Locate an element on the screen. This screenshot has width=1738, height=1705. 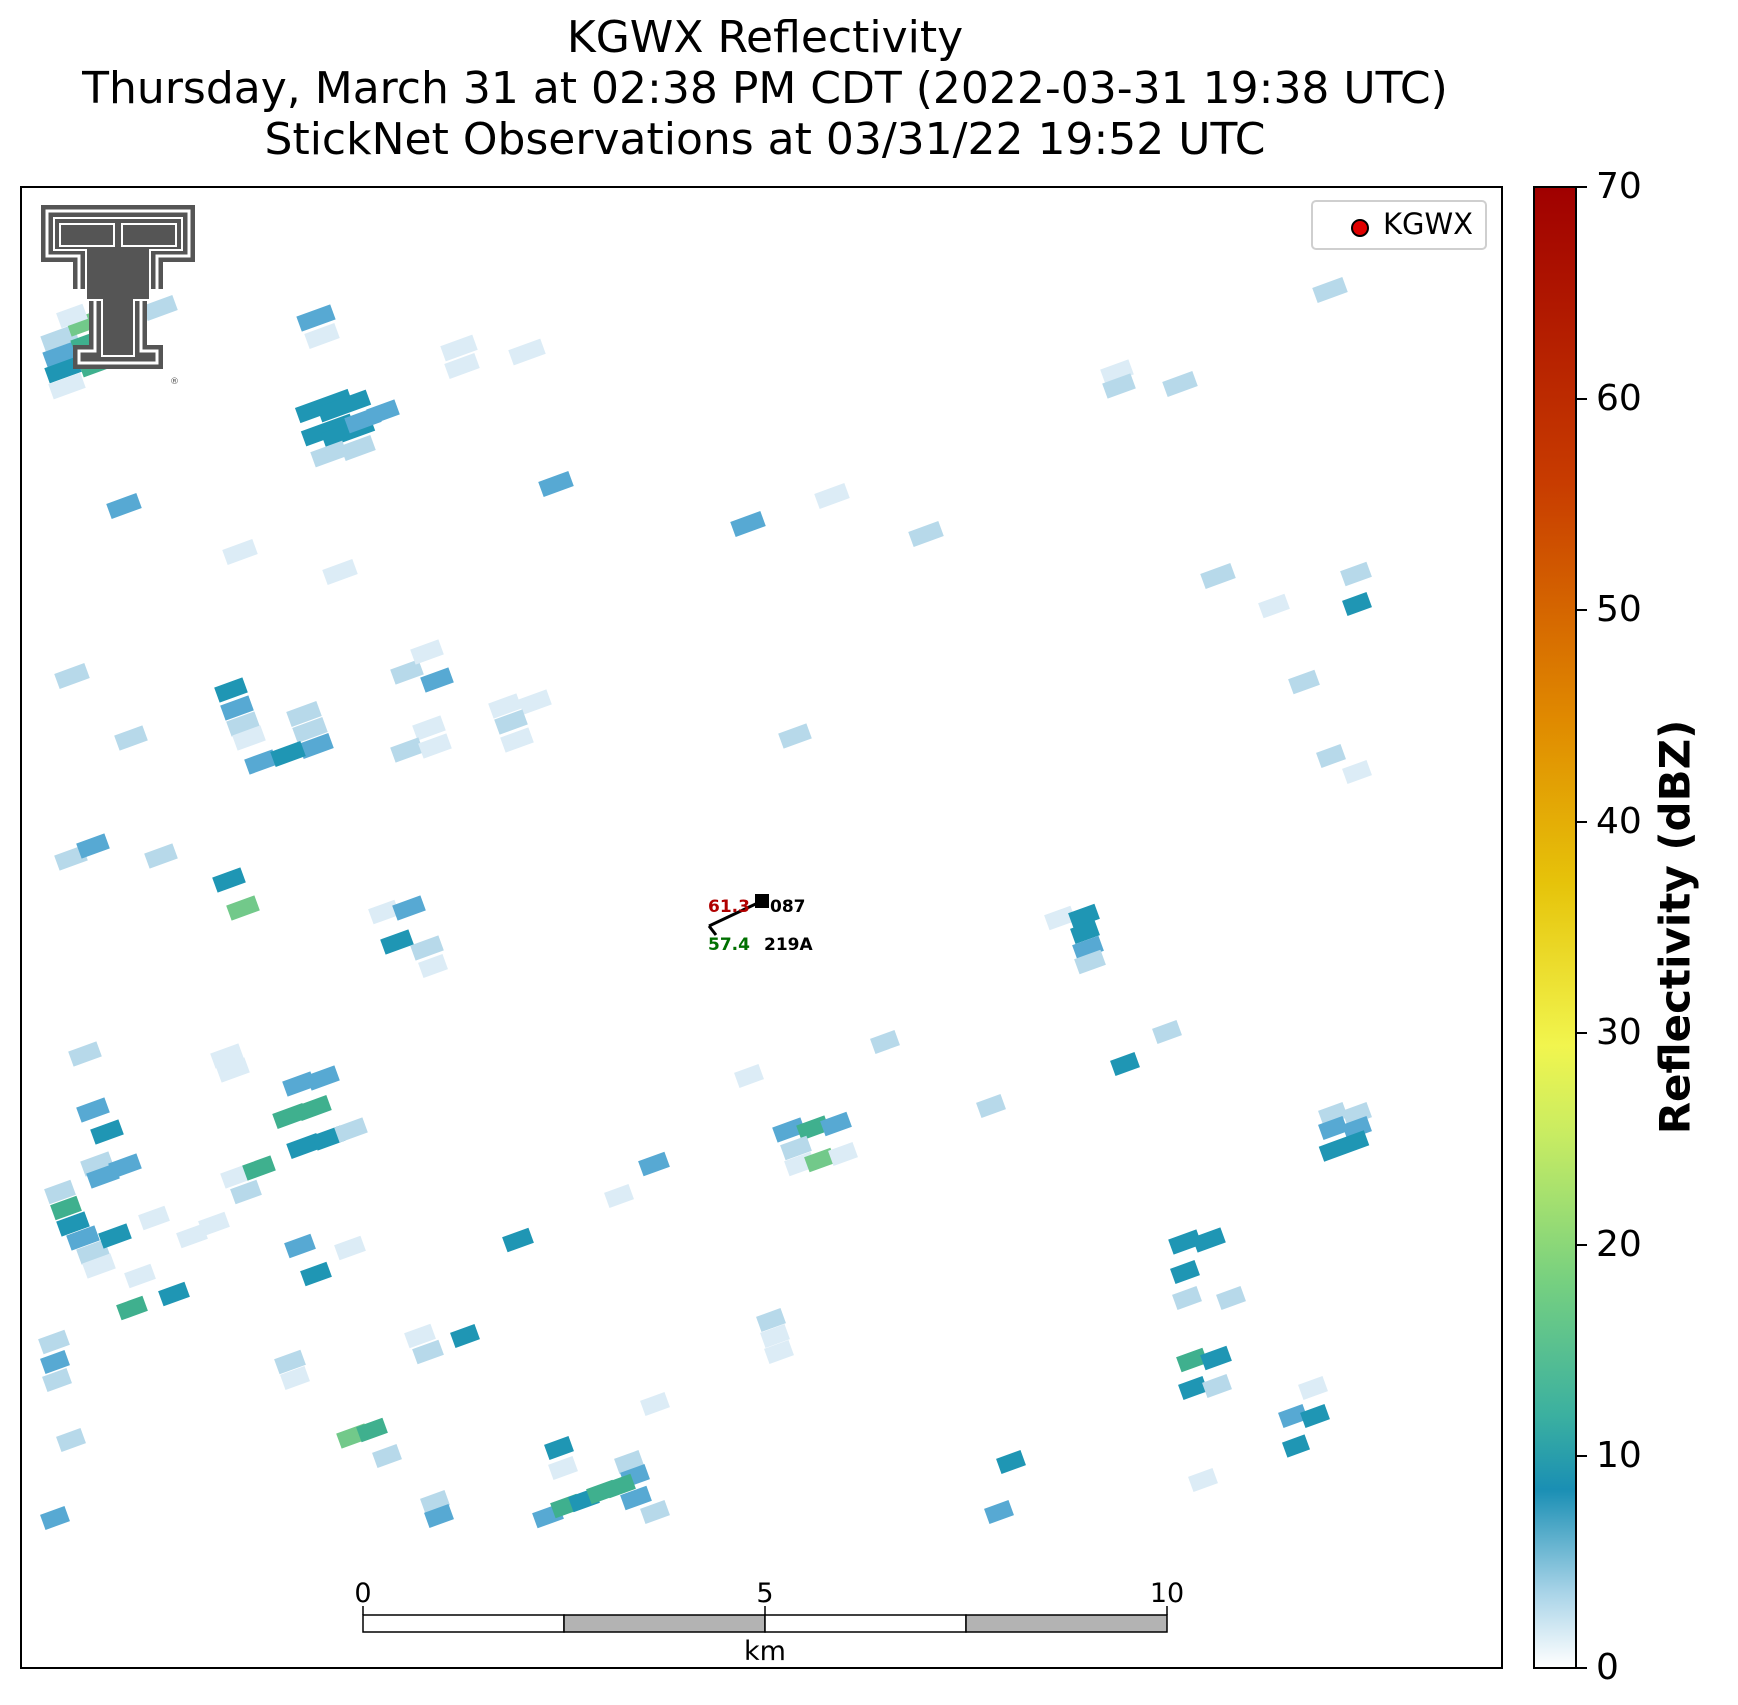
colorbar-tick-label: 30 is located at coordinates (1619, 1033).